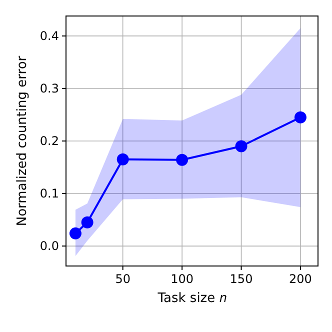  What do you see at coordinates (22, 140) in the screenshot?
I see `y-axis-title: Normalized counting error` at bounding box center [22, 140].